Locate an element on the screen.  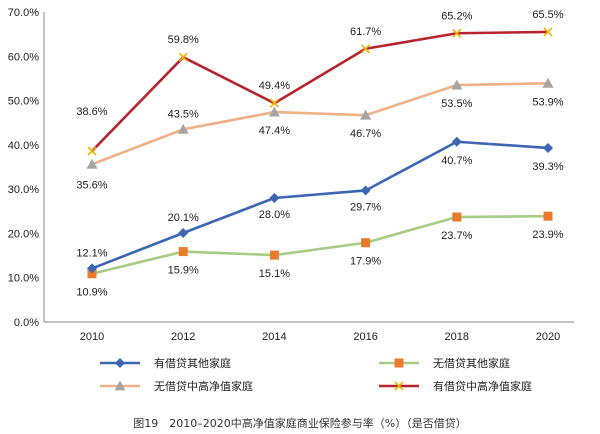
y-tick-label: 70.0% is located at coordinates (23, 13).